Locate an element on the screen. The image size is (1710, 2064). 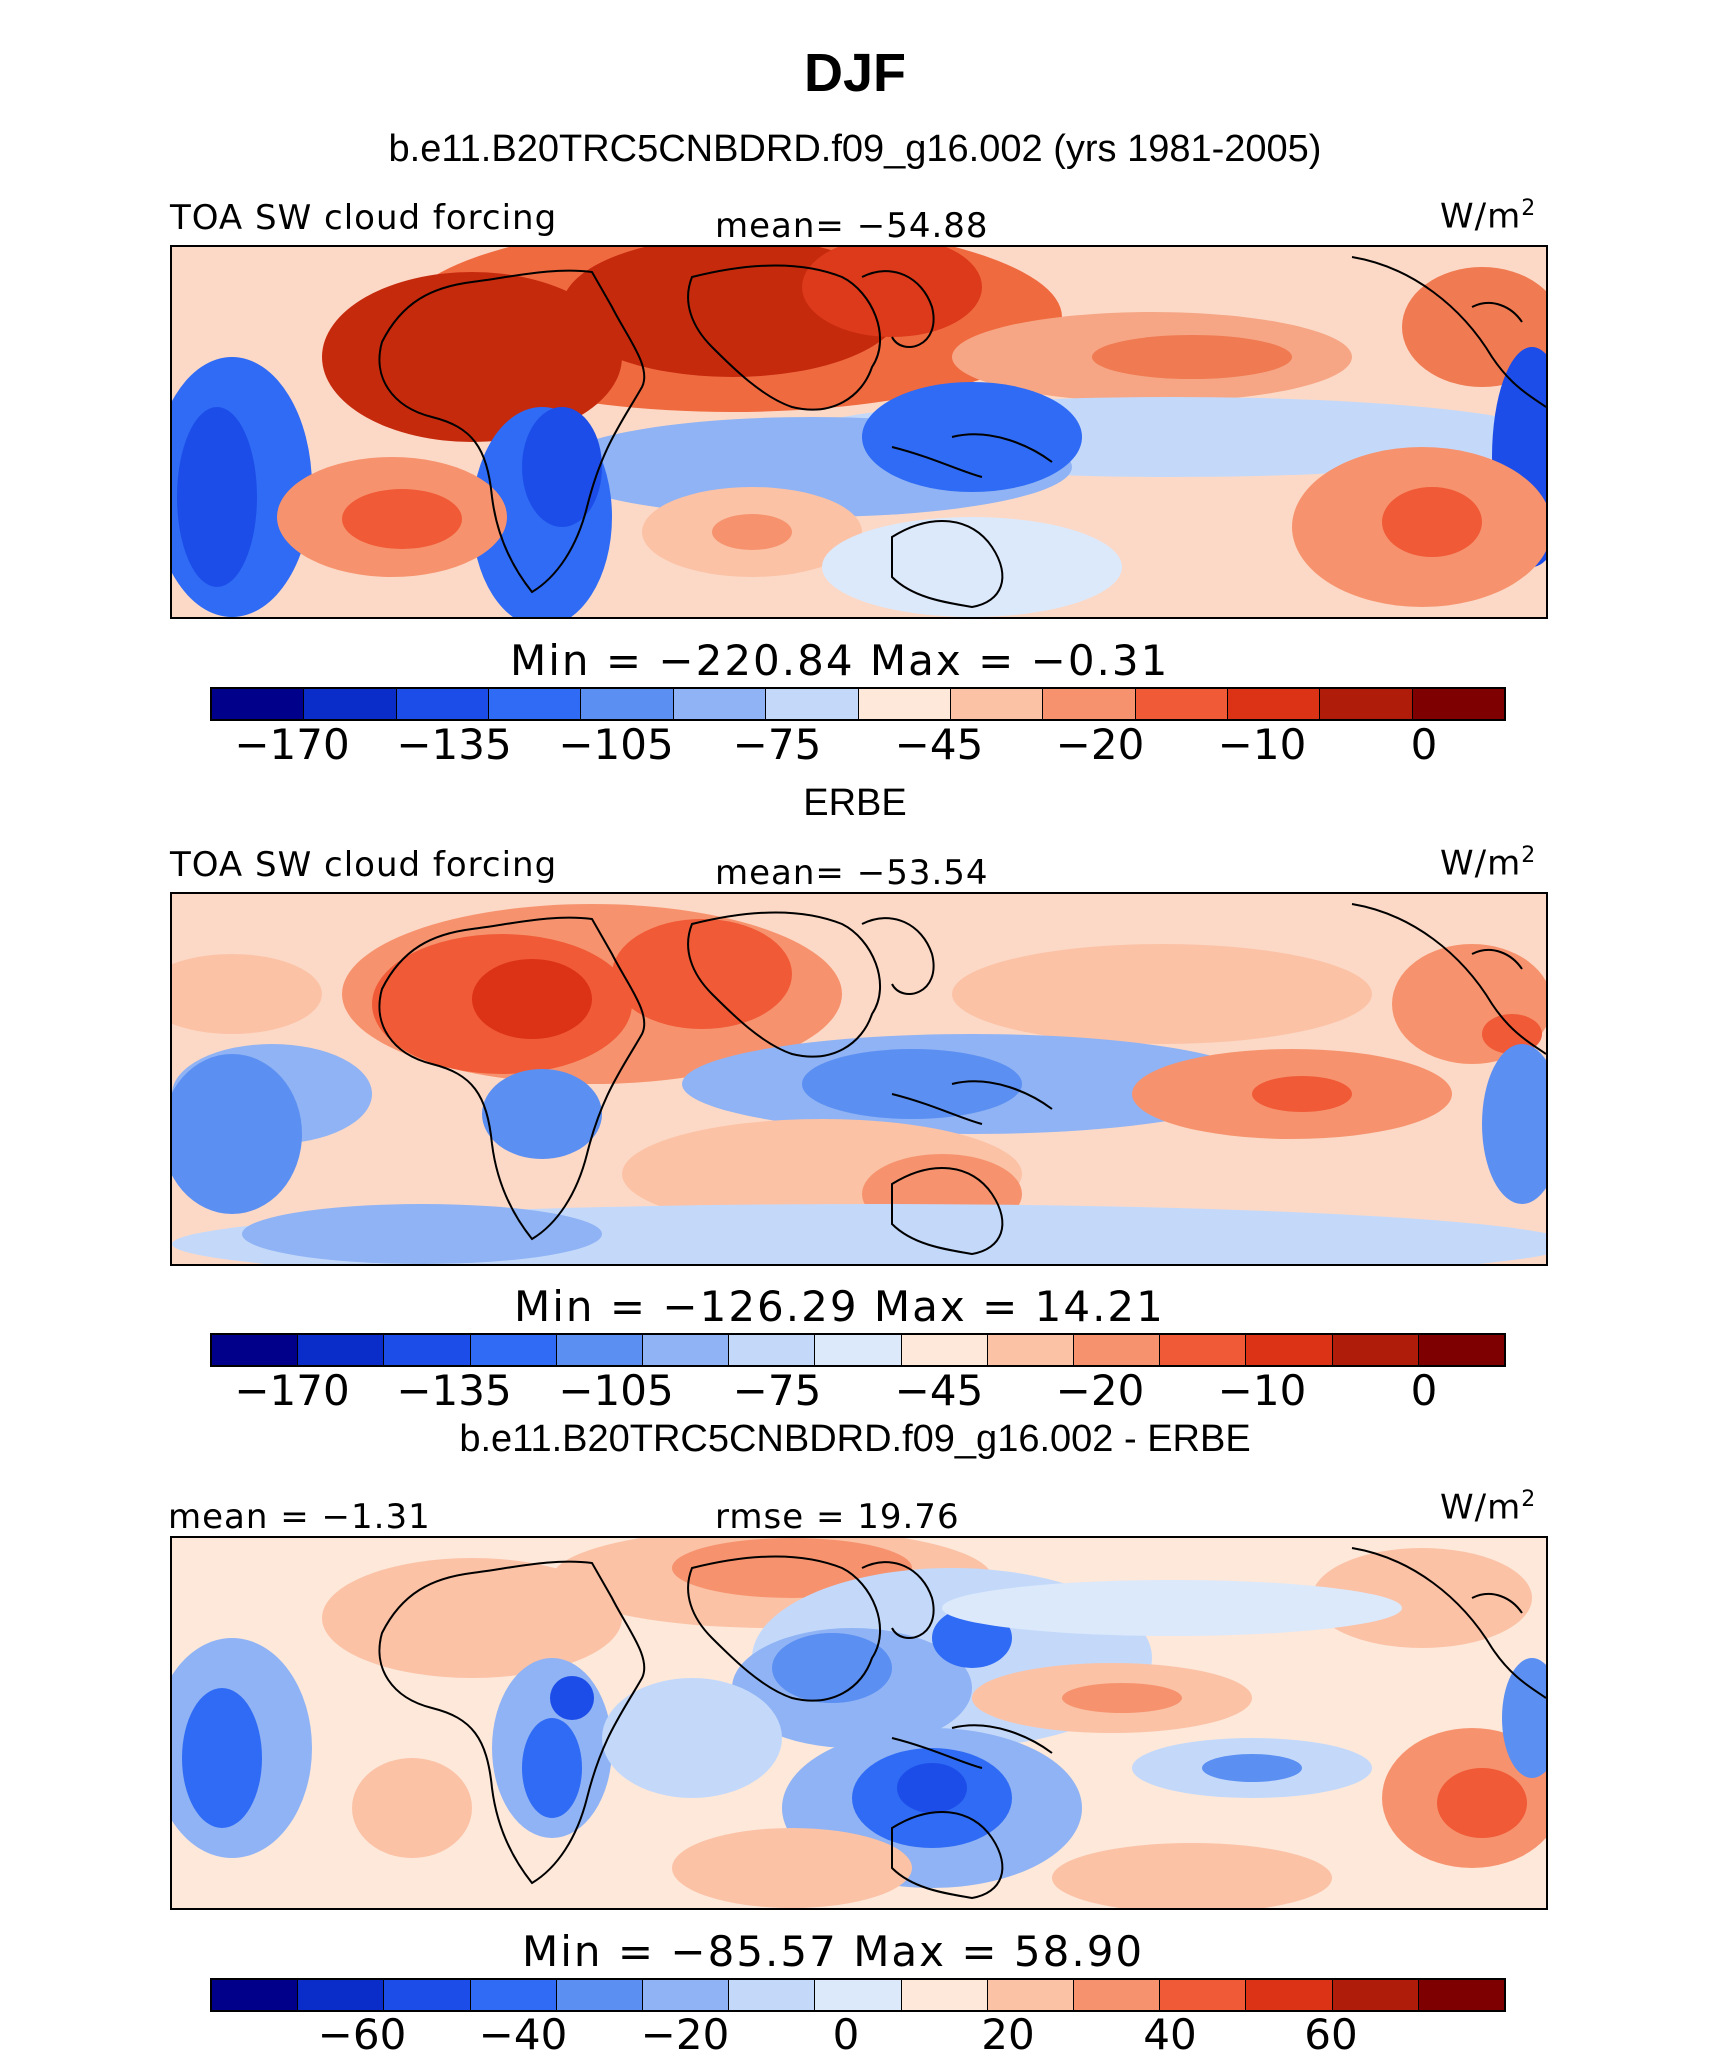
panel-2-tick: −135 is located at coordinates (454, 1390).